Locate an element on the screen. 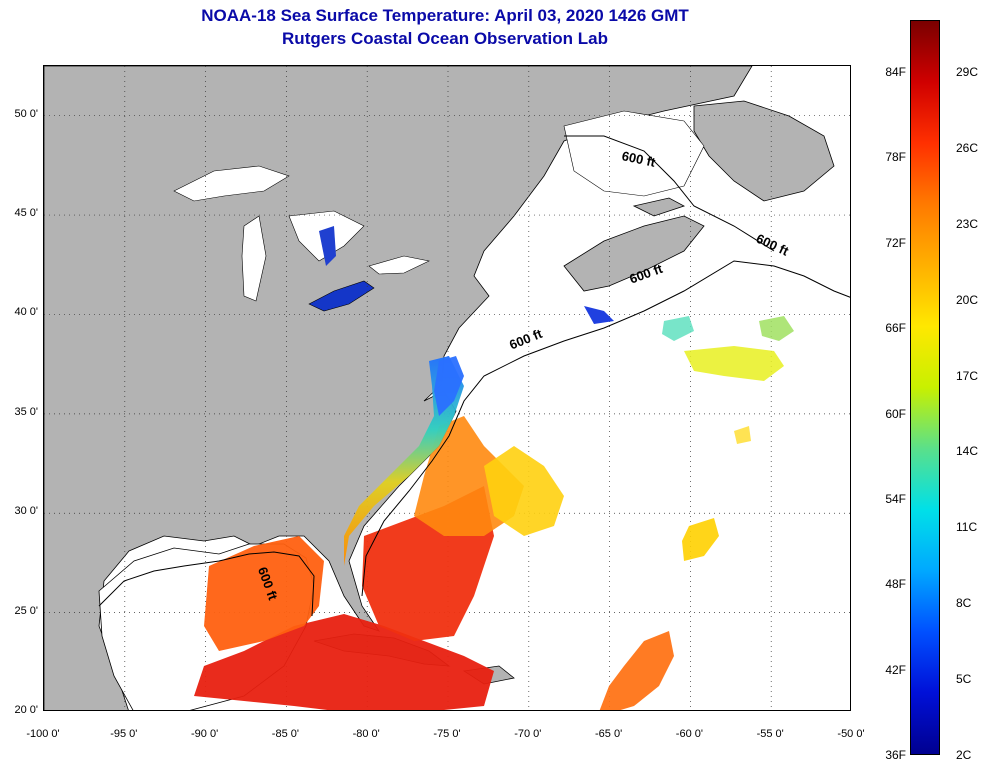 The width and height of the screenshot is (984, 770). sst-georges-blue is located at coordinates (599, 315).